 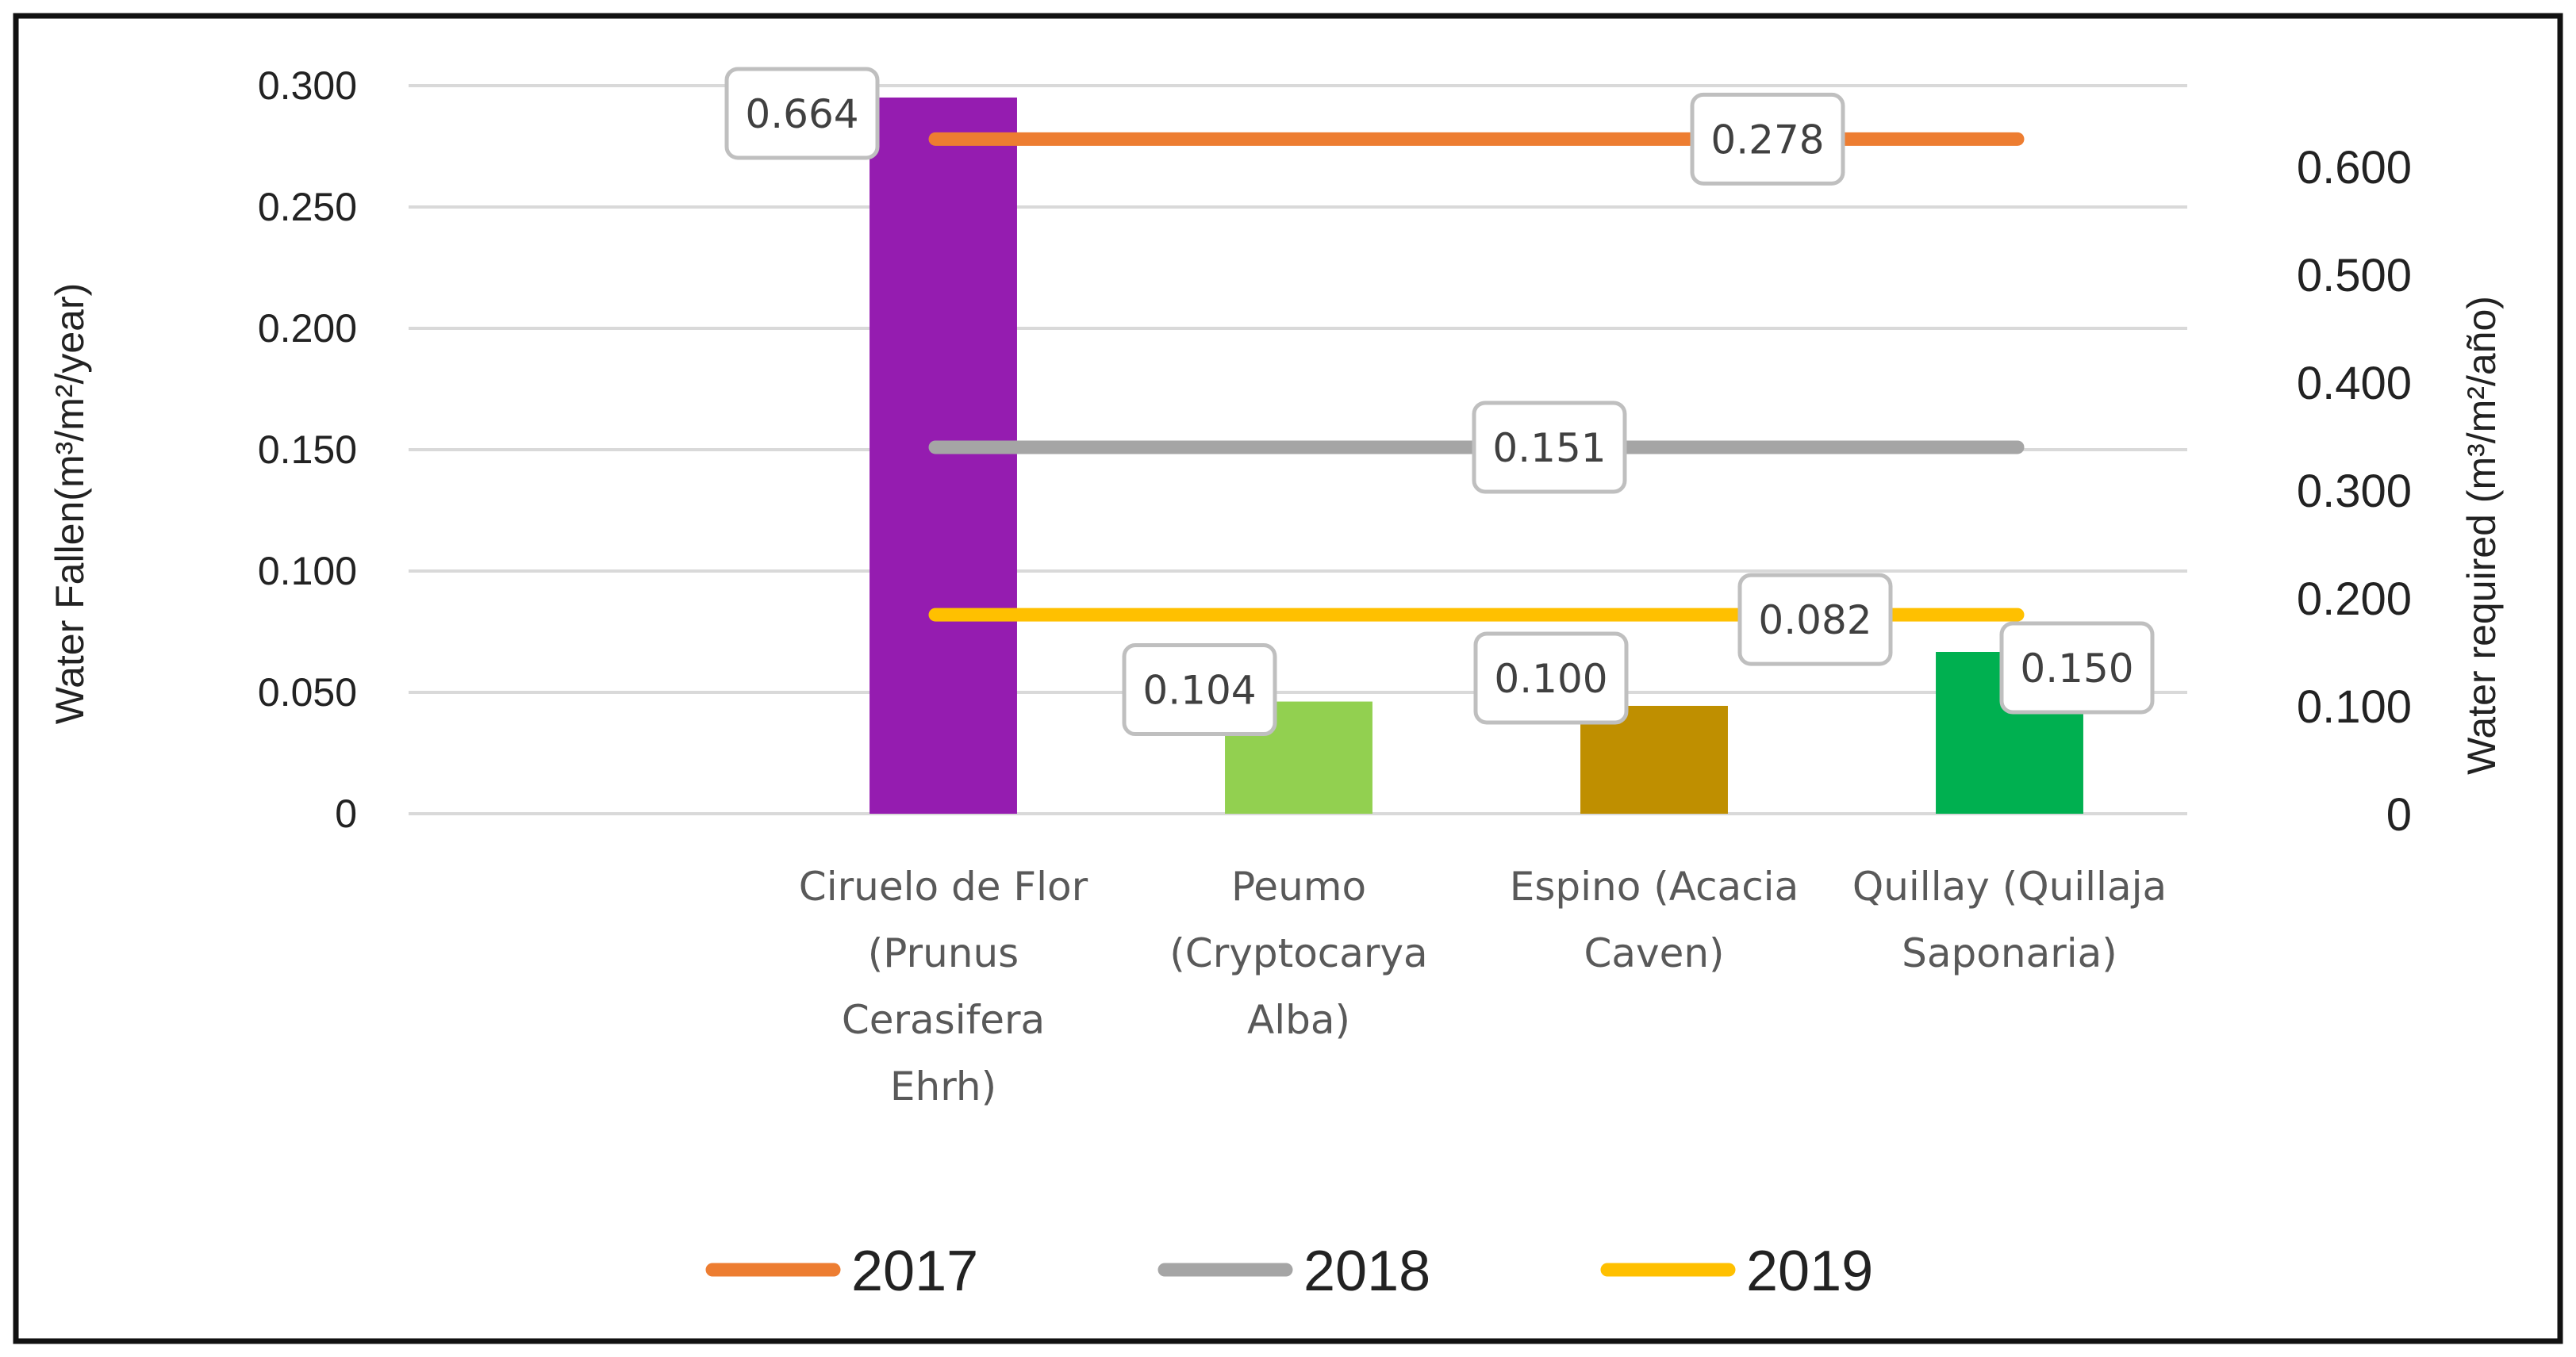 I want to click on legend-label: 2019, so click(x=1809, y=1271).